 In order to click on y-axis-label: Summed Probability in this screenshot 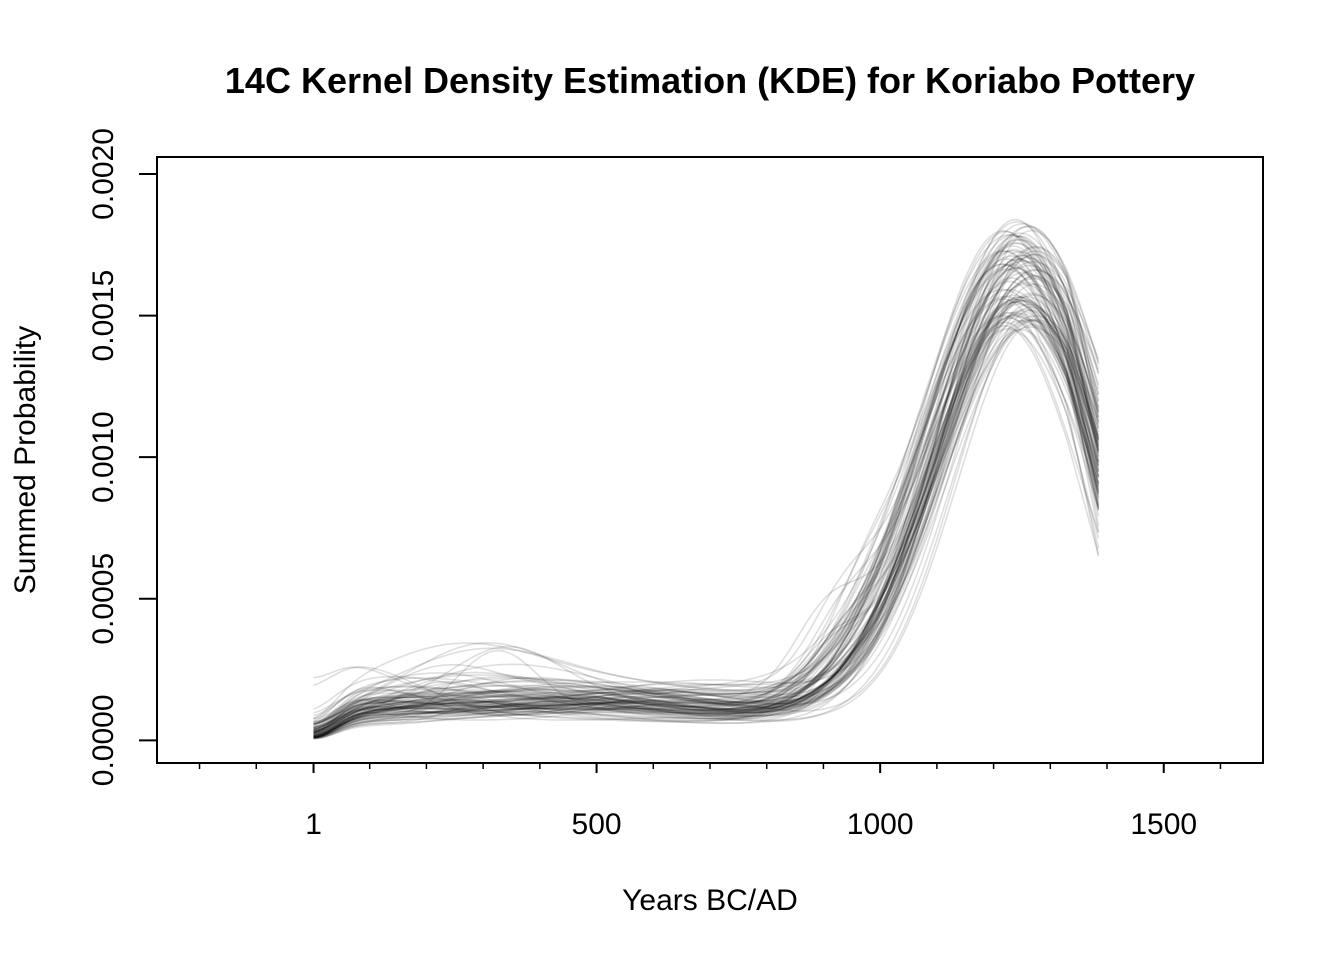, I will do `click(25, 460)`.